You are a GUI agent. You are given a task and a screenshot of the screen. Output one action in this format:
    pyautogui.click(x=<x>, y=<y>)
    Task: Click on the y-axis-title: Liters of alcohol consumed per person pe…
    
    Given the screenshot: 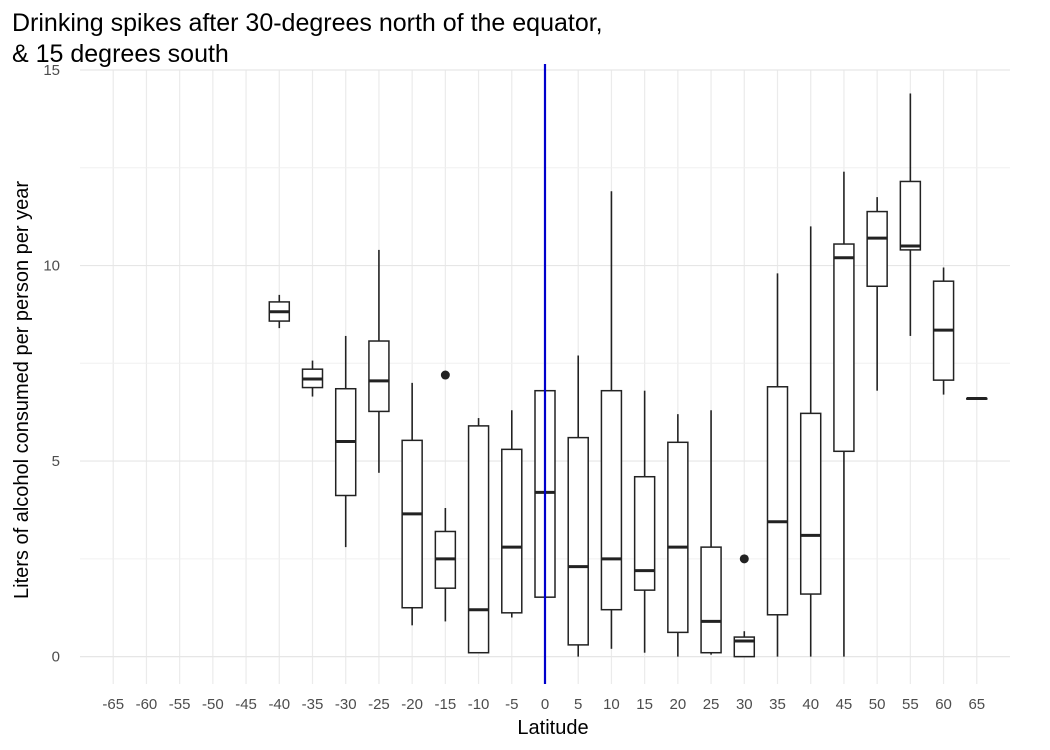 What is the action you would take?
    pyautogui.click(x=22, y=390)
    